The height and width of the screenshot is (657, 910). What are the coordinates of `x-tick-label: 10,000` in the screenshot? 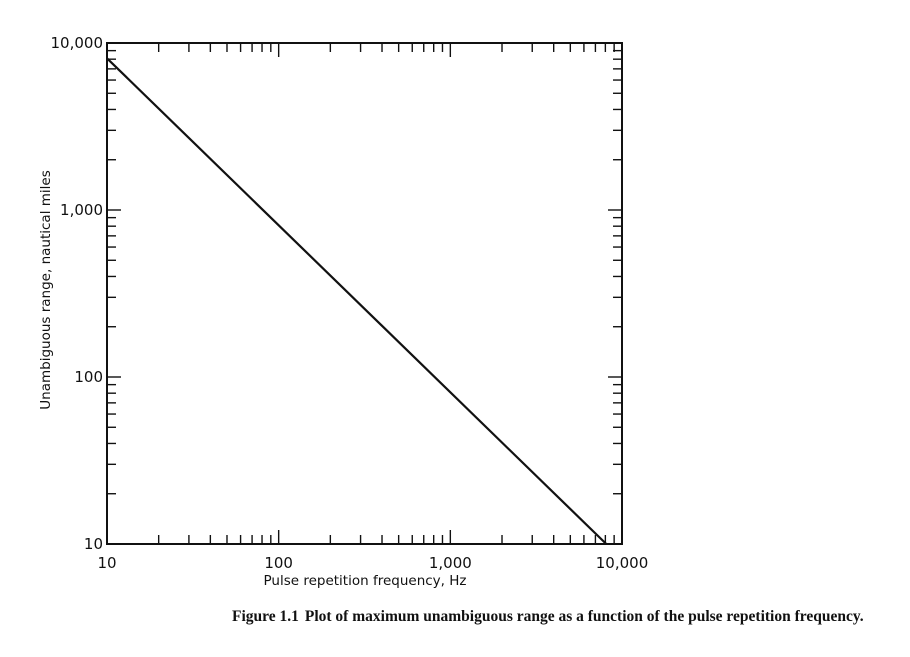 It's located at (622, 563).